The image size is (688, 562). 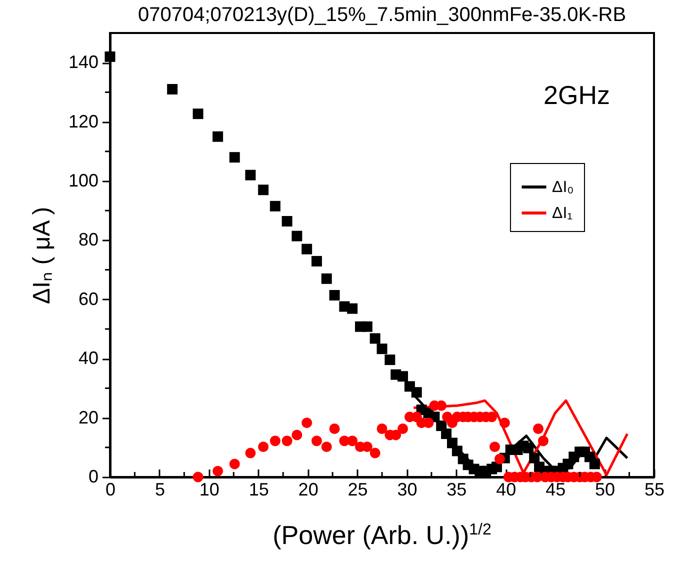 I want to click on y-tick-label: 80, so click(x=88, y=240).